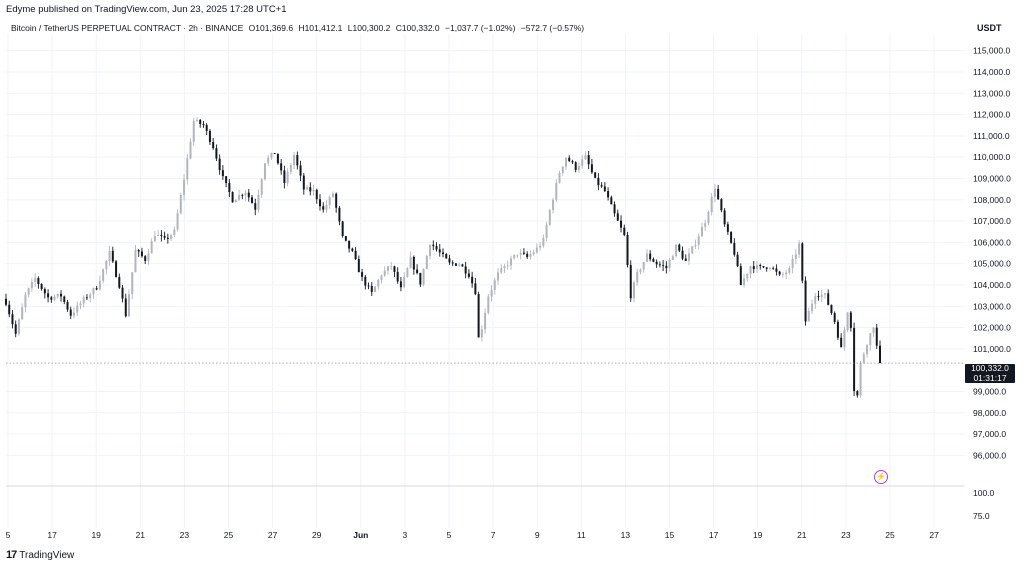 The image size is (1024, 566). Describe the element at coordinates (990, 368) in the screenshot. I see `current-price-value: 100,332.0` at that location.